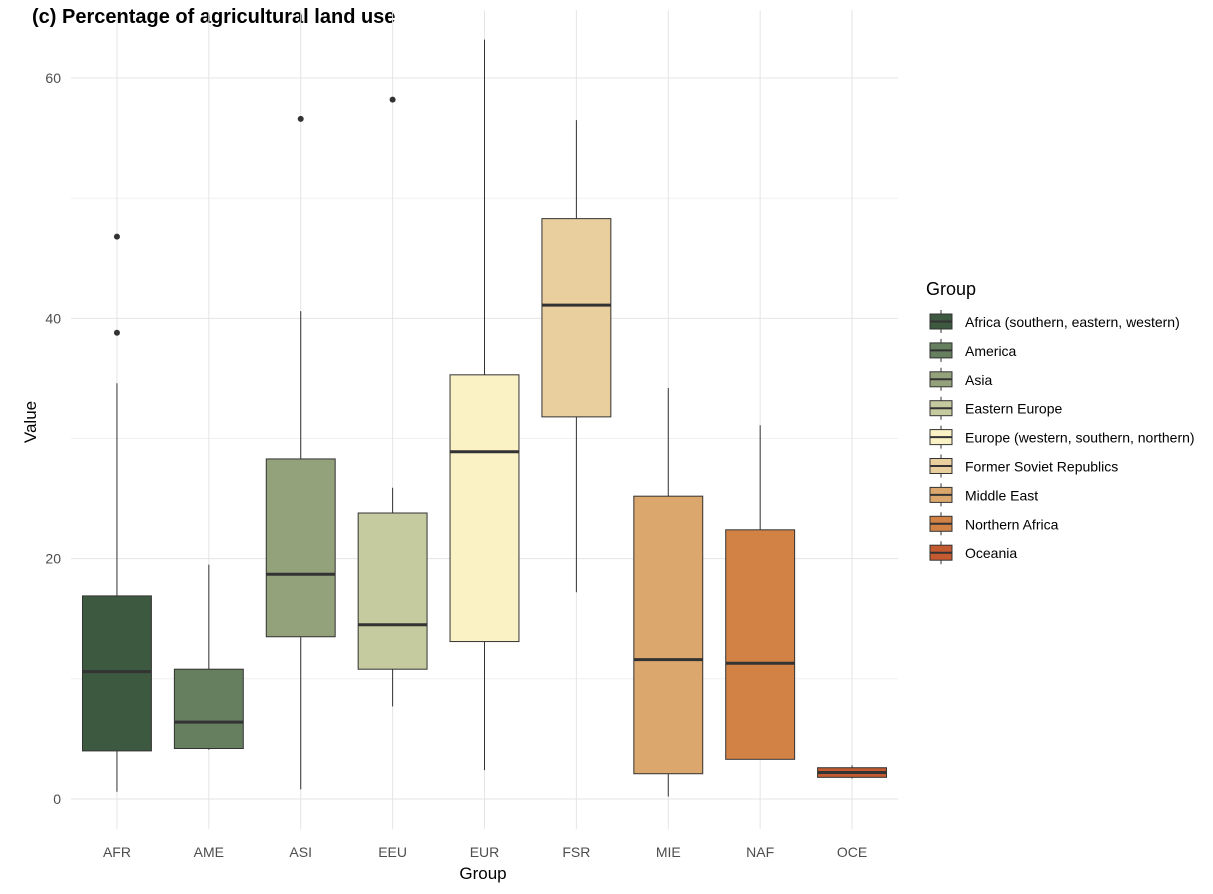  I want to click on x-axis-ticks: AFR AME ASI EEU EUR FSR MIE NAF OCE, so click(485, 852).